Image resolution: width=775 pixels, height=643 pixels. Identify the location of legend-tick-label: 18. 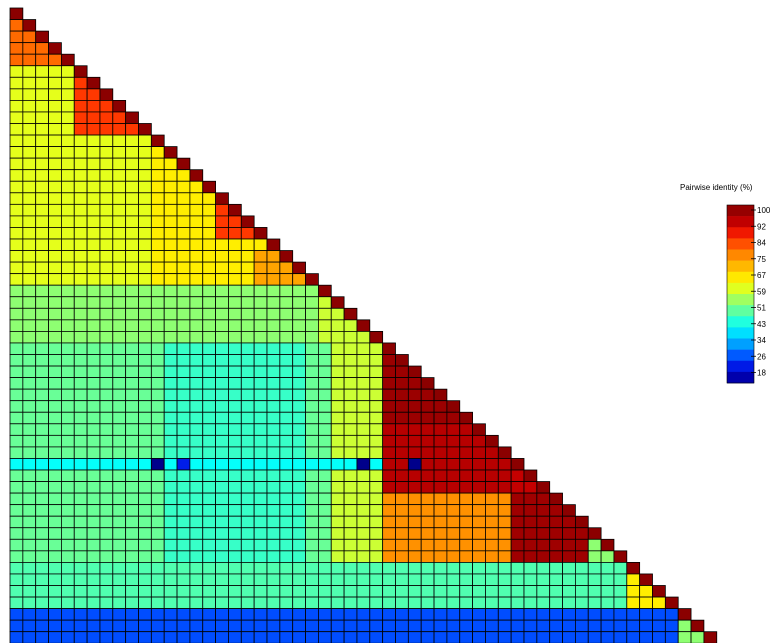
(761, 373).